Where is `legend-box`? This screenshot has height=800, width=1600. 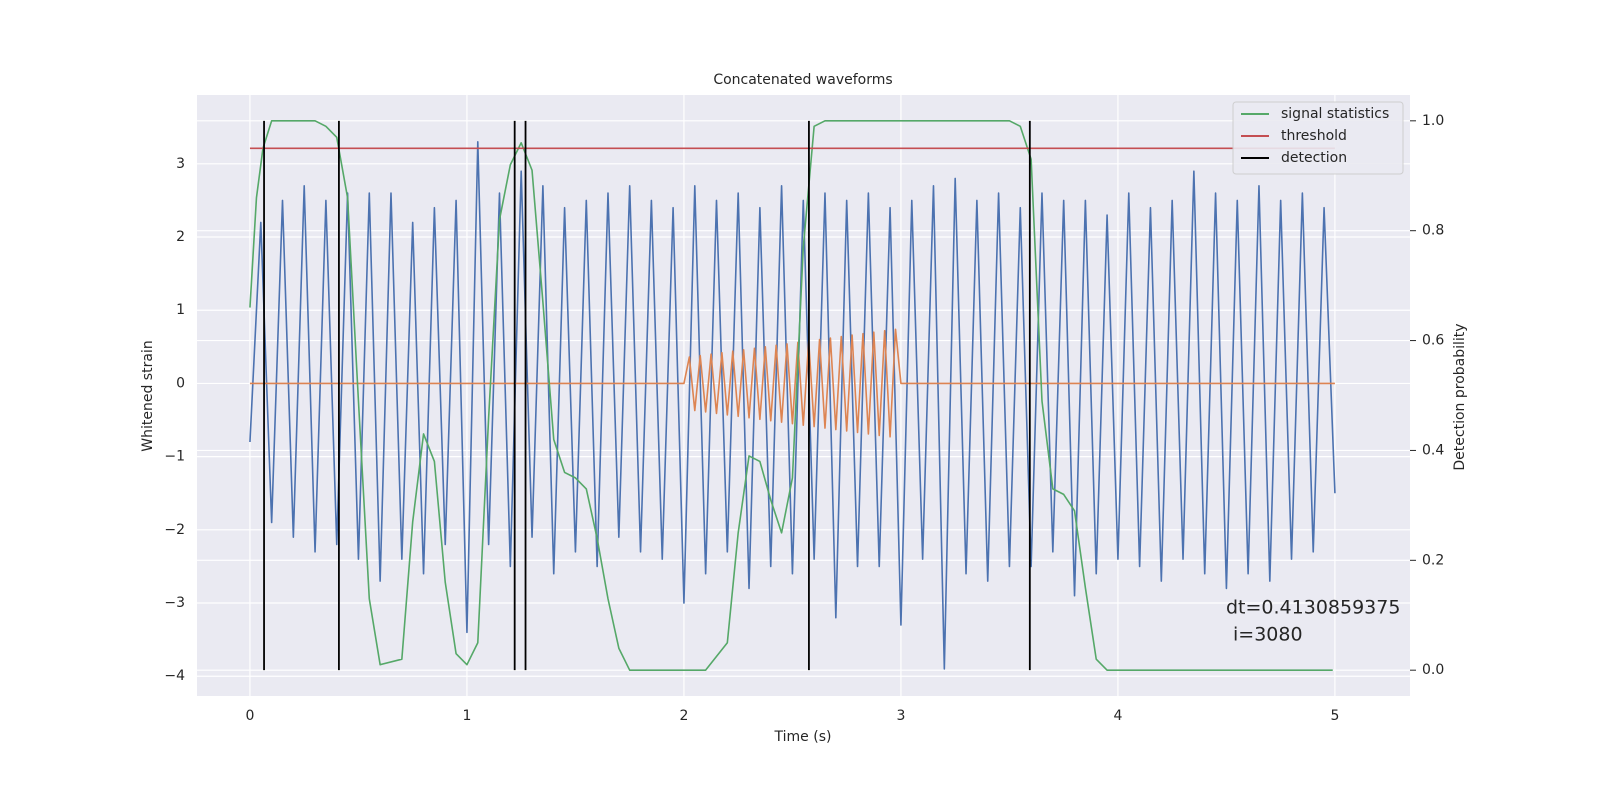 legend-box is located at coordinates (1318, 138).